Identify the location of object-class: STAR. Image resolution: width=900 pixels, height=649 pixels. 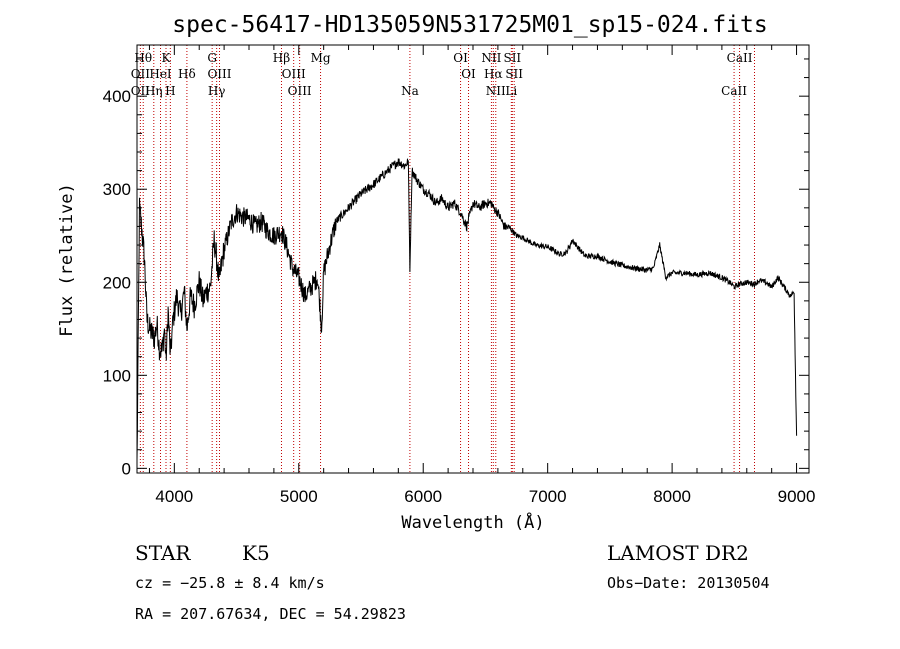
(163, 553).